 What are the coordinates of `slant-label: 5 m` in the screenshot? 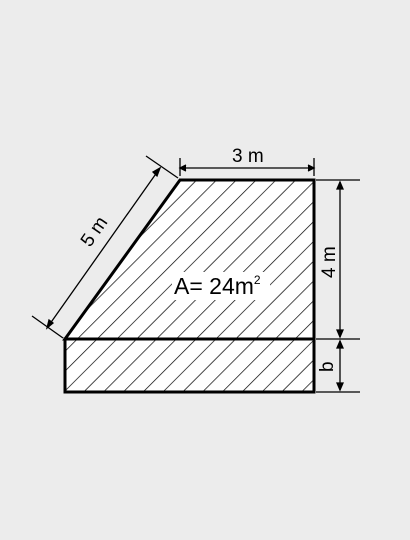 It's located at (94, 232).